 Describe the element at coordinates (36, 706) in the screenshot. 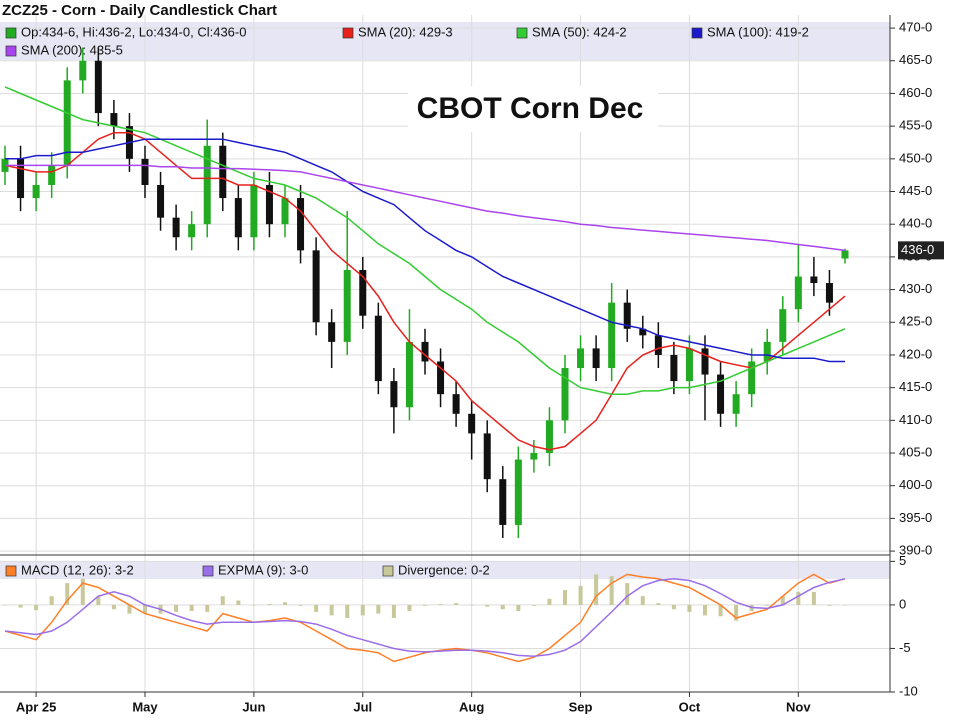

I see `x-tick-label: Apr 25` at that location.